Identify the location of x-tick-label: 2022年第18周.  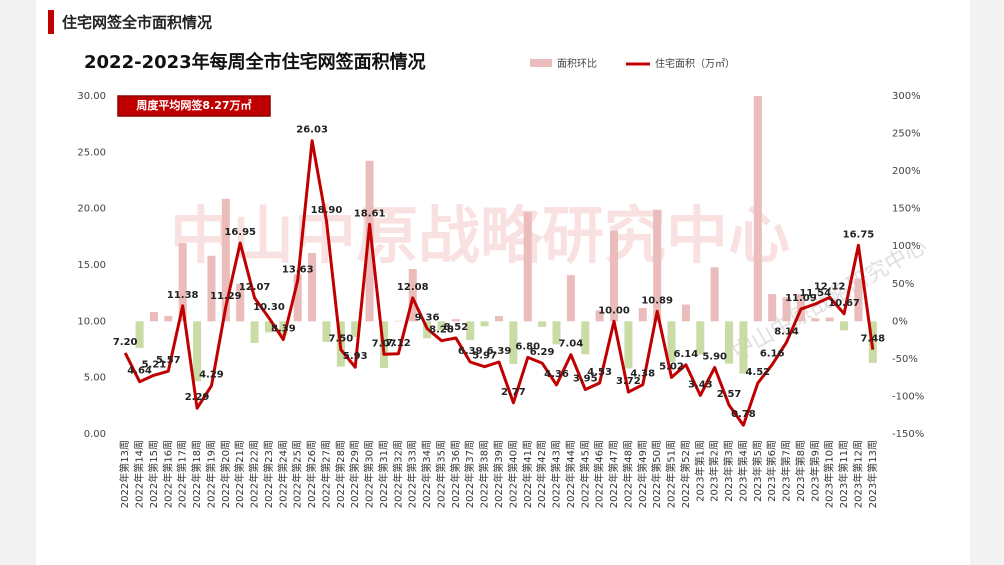
(196, 474).